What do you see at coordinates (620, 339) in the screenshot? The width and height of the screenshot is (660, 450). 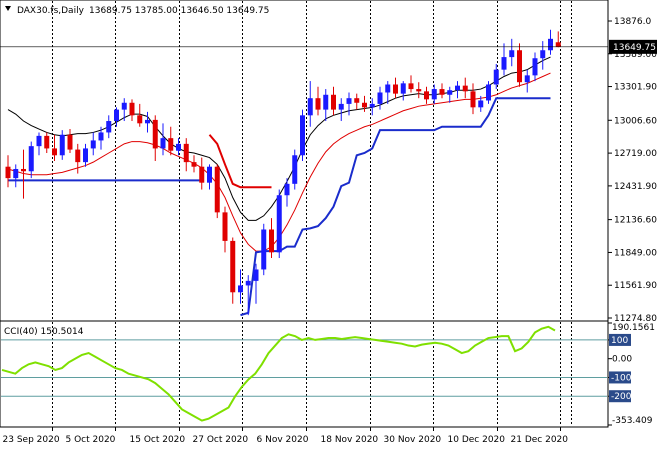 I see `cci-level-label-bg` at bounding box center [620, 339].